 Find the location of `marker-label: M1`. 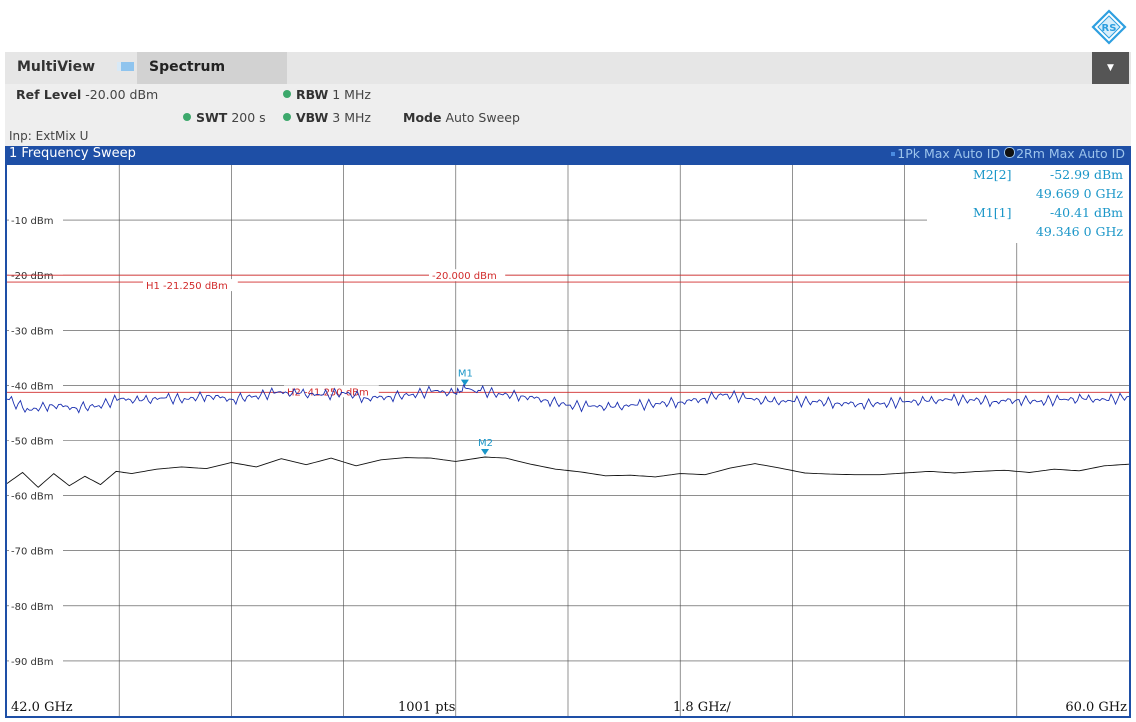

marker-label: M1 is located at coordinates (465, 374).